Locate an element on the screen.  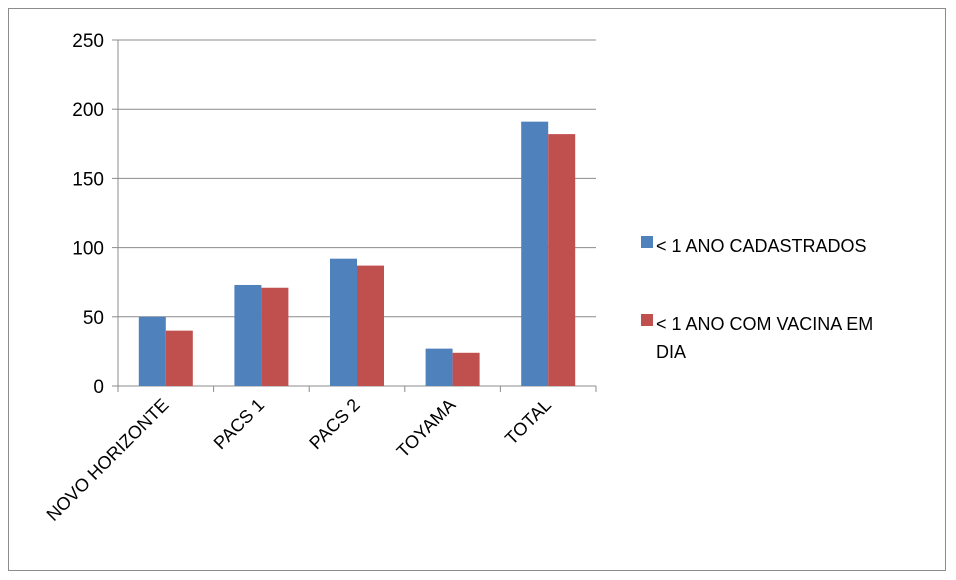
y-tick-label: 0 is located at coordinates (98, 387).